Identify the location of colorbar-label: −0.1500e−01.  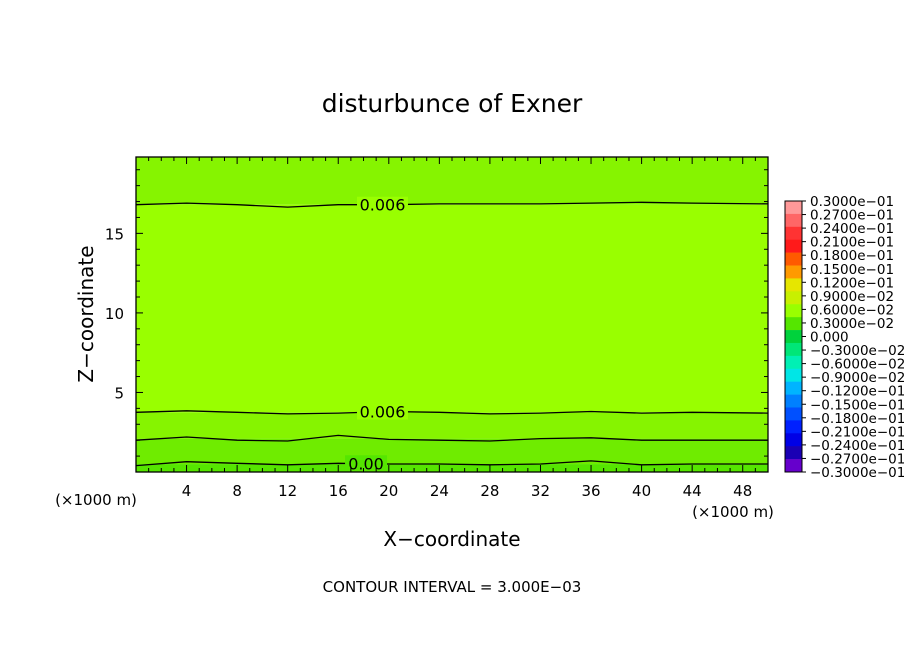
(857, 405).